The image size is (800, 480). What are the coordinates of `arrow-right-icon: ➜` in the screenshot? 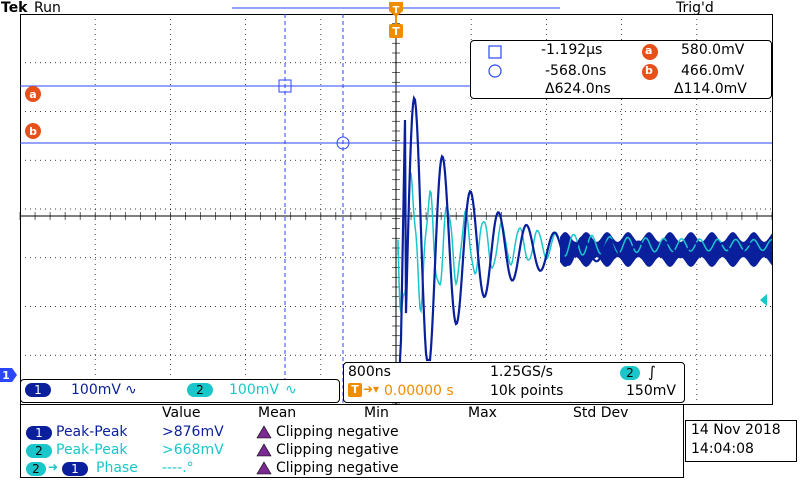 It's located at (53, 467).